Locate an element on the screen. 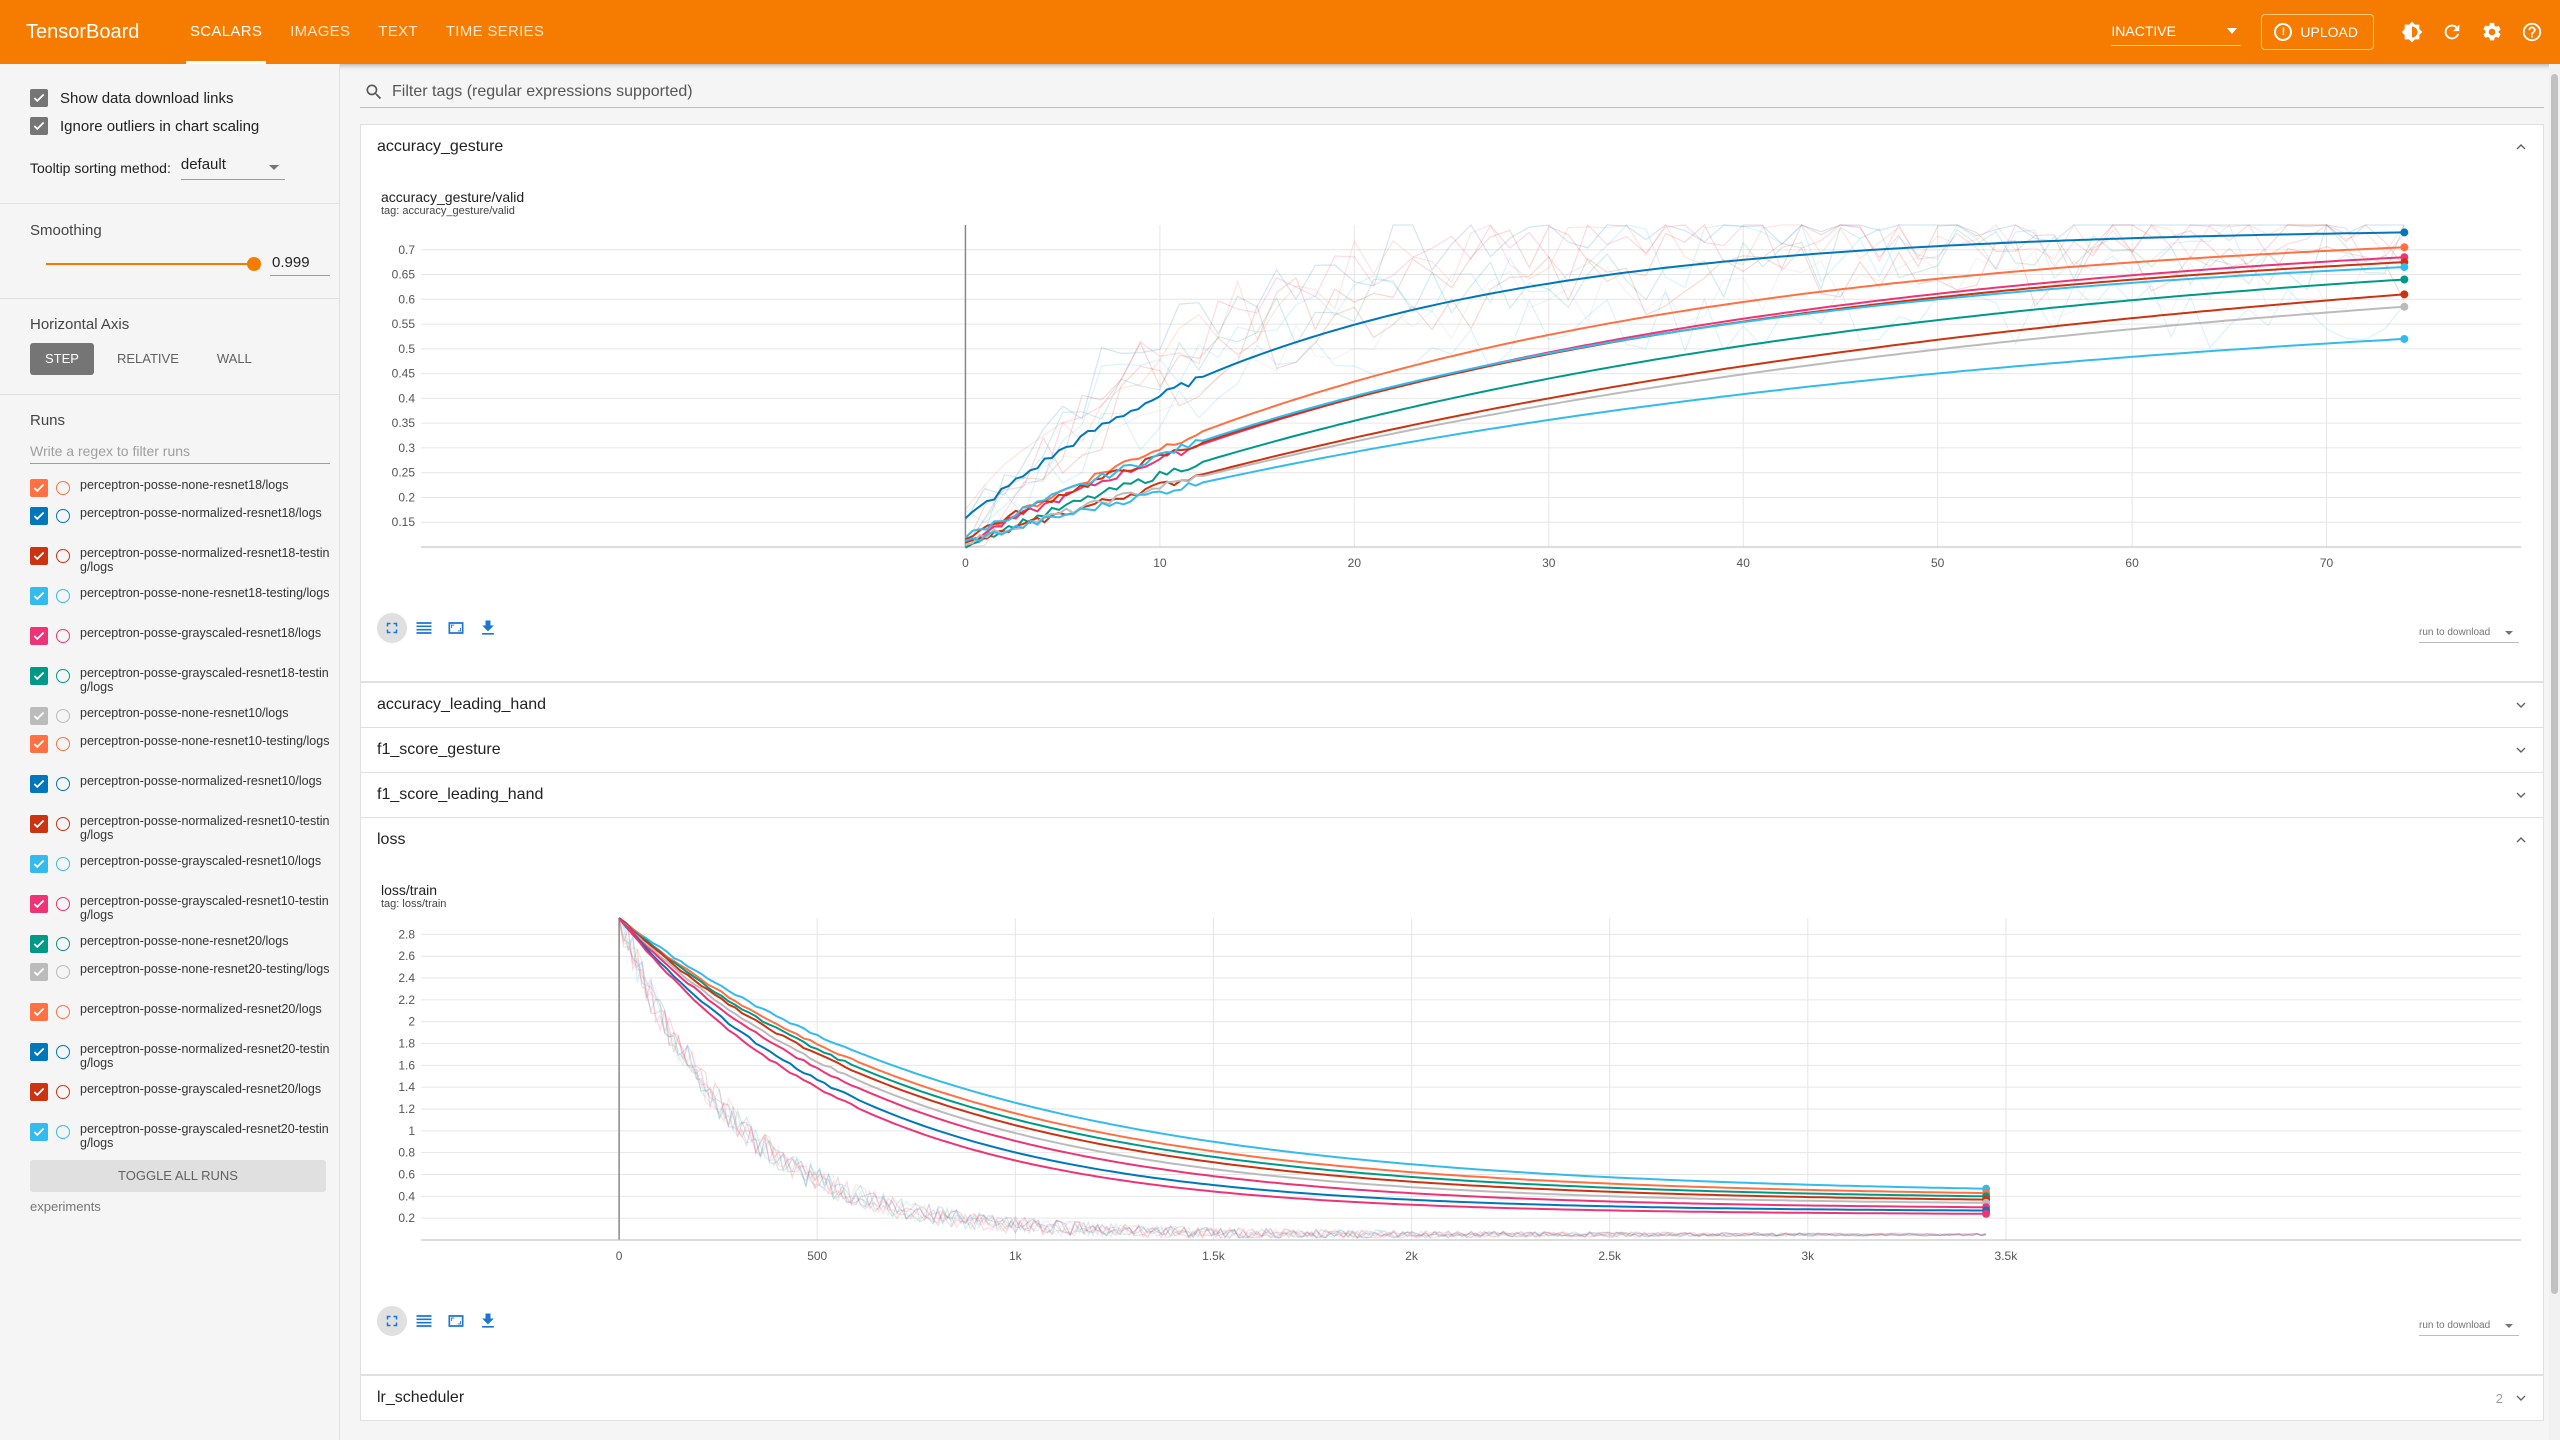  scrollbar-thumb is located at coordinates (2554, 684).